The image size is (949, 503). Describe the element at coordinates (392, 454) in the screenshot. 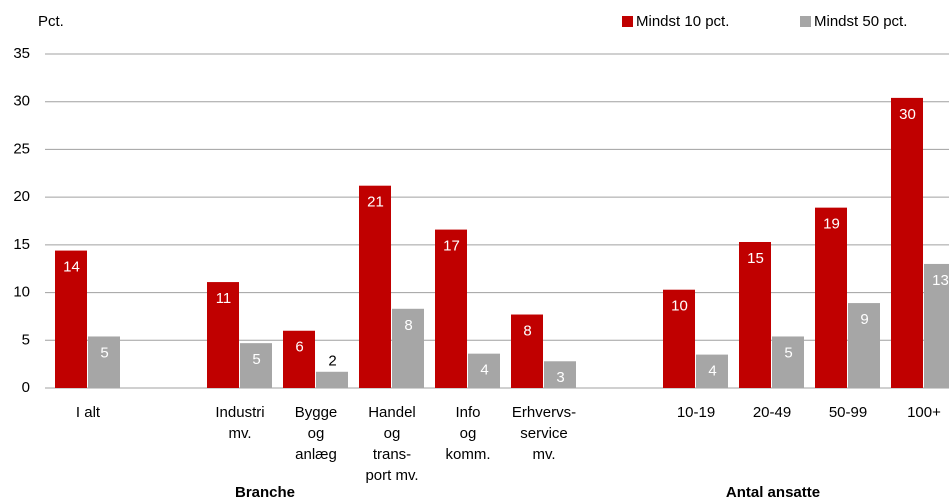

I see `x-tick-label: trans-` at that location.